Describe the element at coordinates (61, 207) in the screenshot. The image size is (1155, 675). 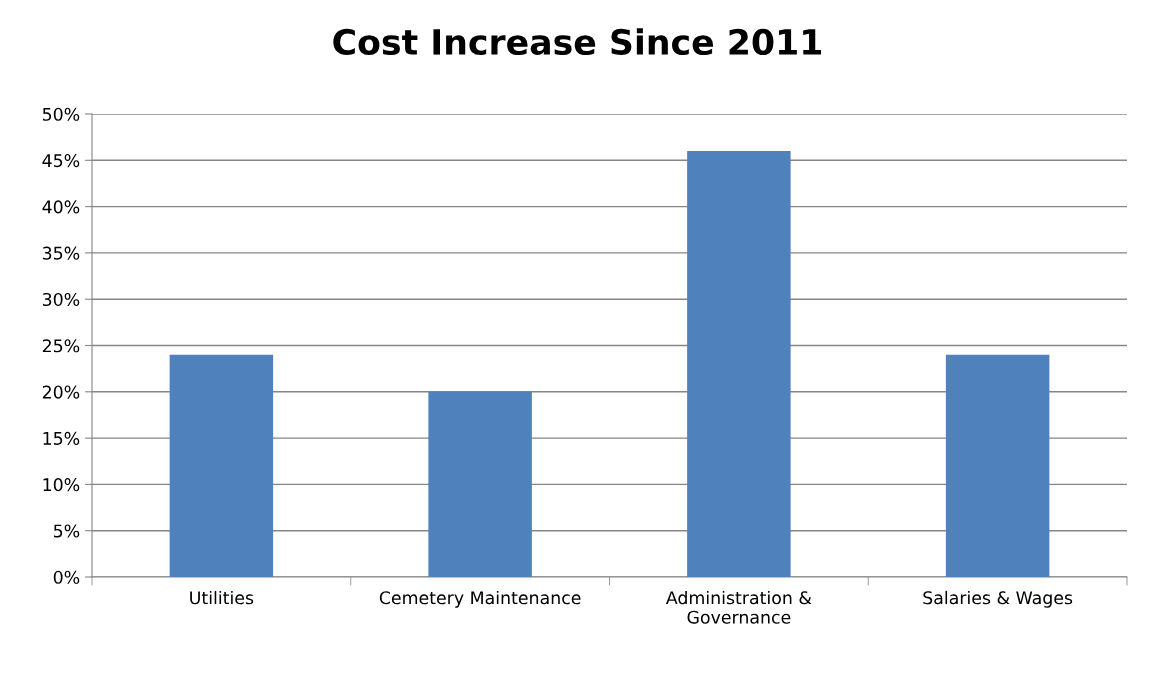
I see `y-tick-label: 40%` at that location.